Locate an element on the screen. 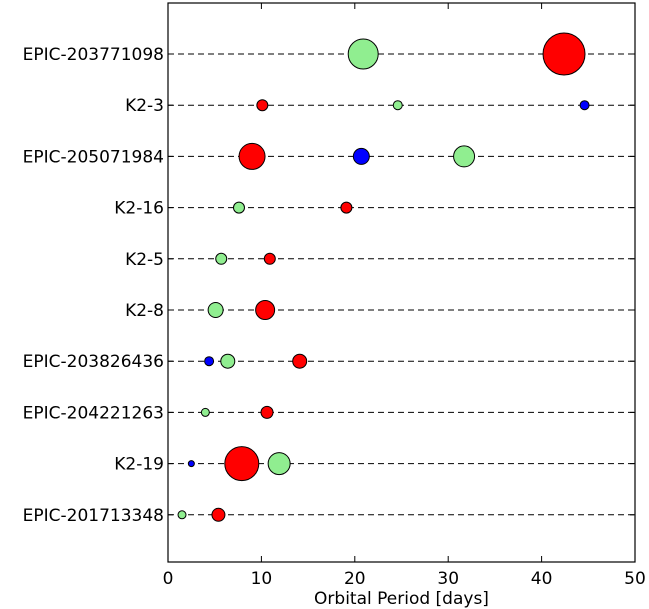 The width and height of the screenshot is (649, 609). system-label-k2-3: K2-3 is located at coordinates (144, 106).